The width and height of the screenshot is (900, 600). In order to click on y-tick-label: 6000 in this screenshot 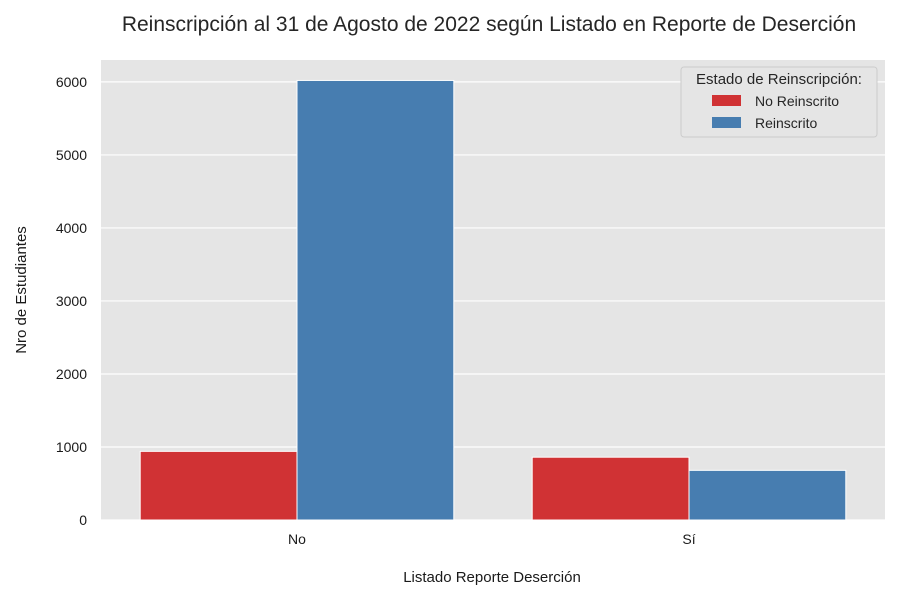, I will do `click(71, 82)`.